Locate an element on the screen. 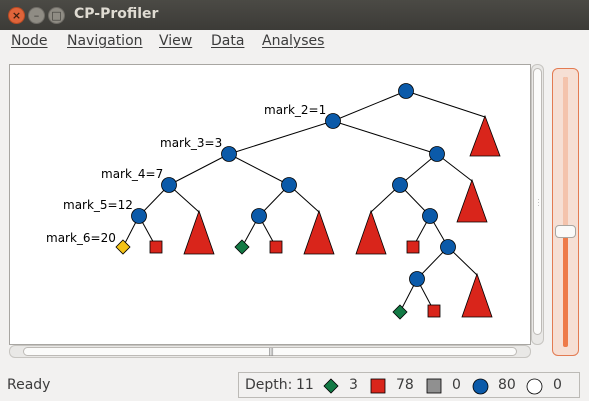 The image size is (589, 401). zoom-slider is located at coordinates (565, 212).